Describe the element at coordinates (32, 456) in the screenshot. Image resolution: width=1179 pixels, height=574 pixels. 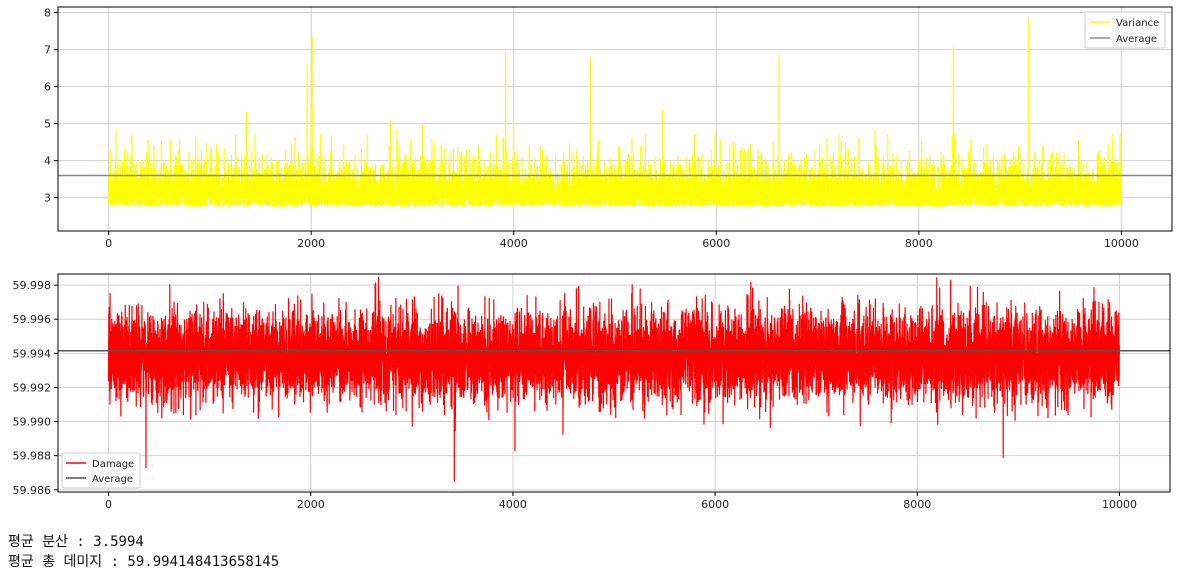
I see `damage-y-tick-label: 59.988` at that location.